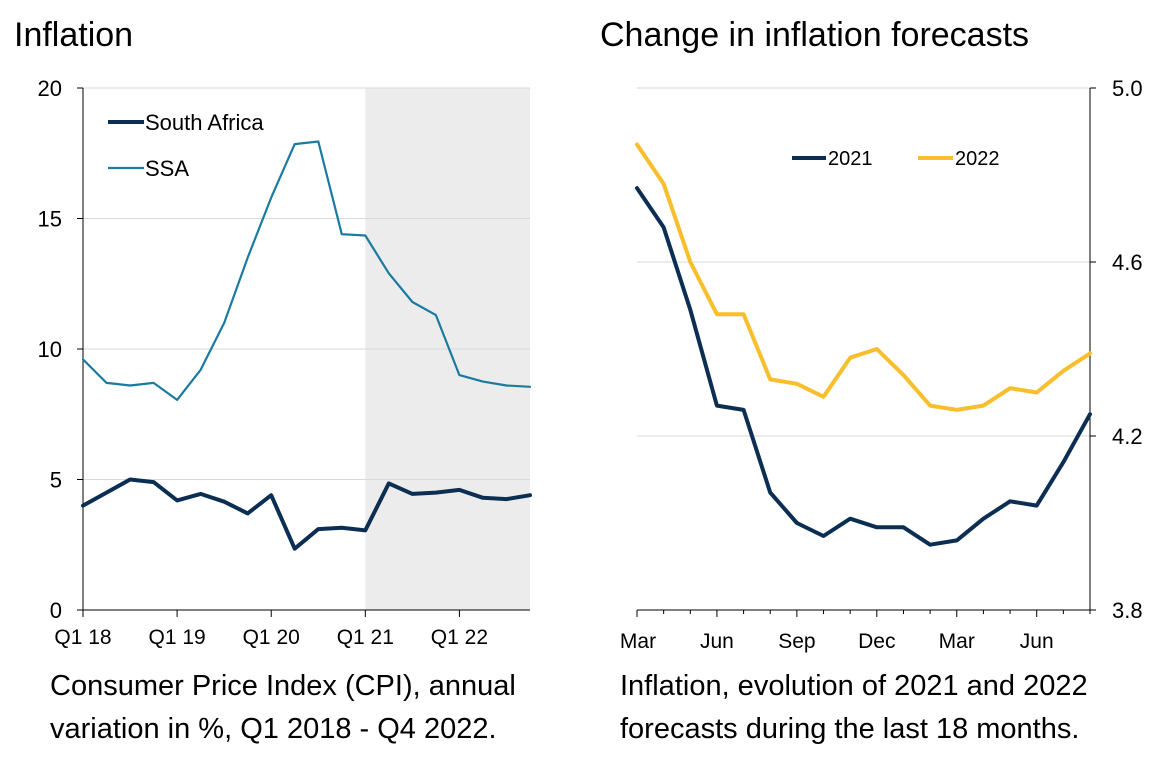 Image resolution: width=1174 pixels, height=764 pixels. What do you see at coordinates (271, 637) in the screenshot?
I see `x-tick-label-q1-20: Q1 20` at bounding box center [271, 637].